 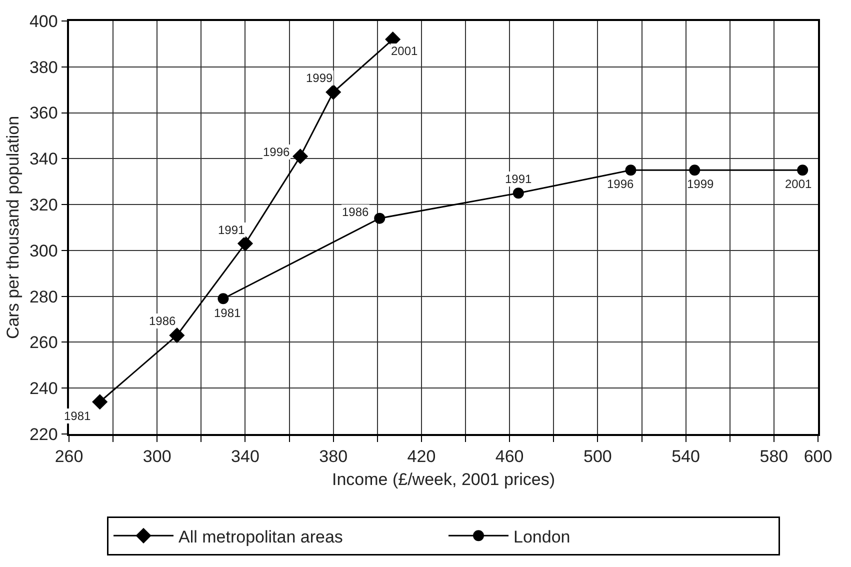 What do you see at coordinates (43, 250) in the screenshot?
I see `y-tick-label: 300` at bounding box center [43, 250].